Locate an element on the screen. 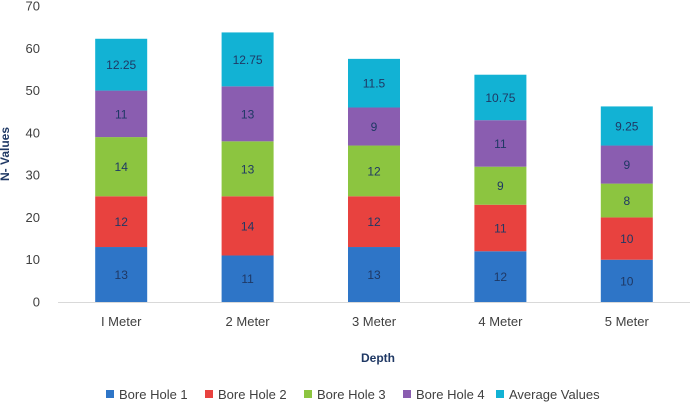 The height and width of the screenshot is (407, 699). legend-item: Bore Hole 3 is located at coordinates (345, 394).